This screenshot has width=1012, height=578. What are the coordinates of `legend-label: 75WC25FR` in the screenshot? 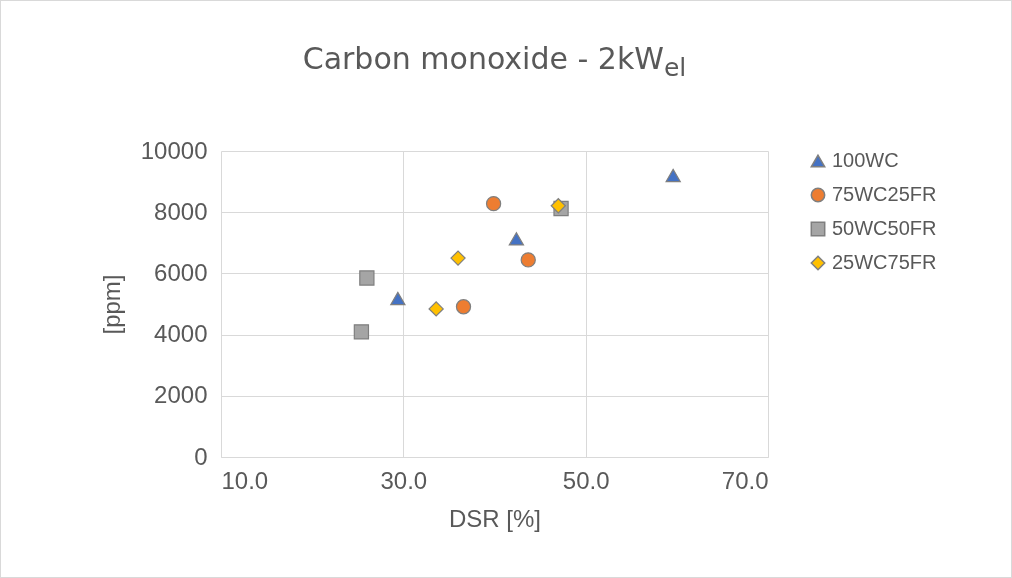 It's located at (884, 194).